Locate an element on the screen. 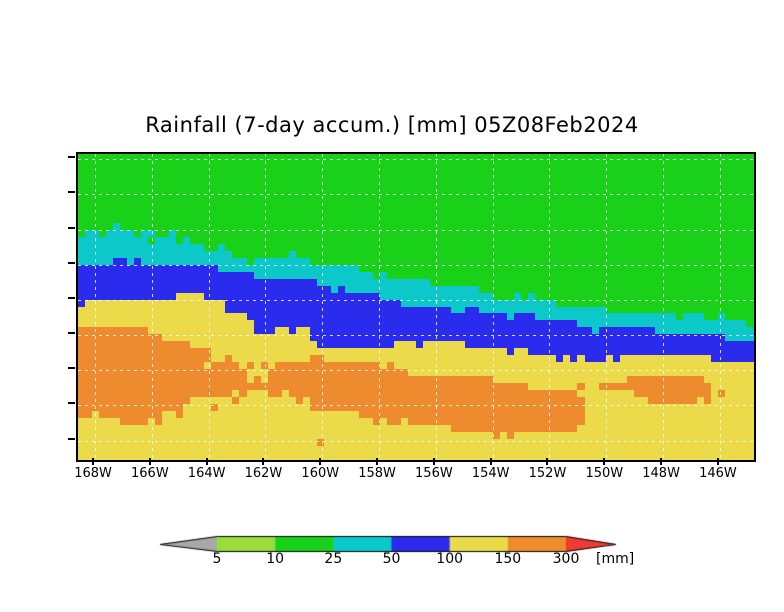 The height and width of the screenshot is (612, 784). x-axis-label-168W: 168W is located at coordinates (93, 473).